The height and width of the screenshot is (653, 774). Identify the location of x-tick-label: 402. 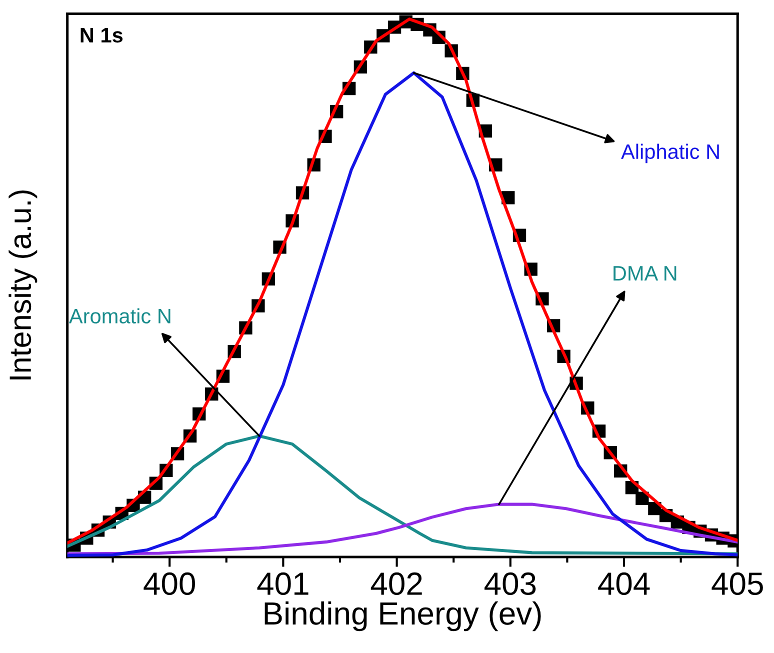
(396, 584).